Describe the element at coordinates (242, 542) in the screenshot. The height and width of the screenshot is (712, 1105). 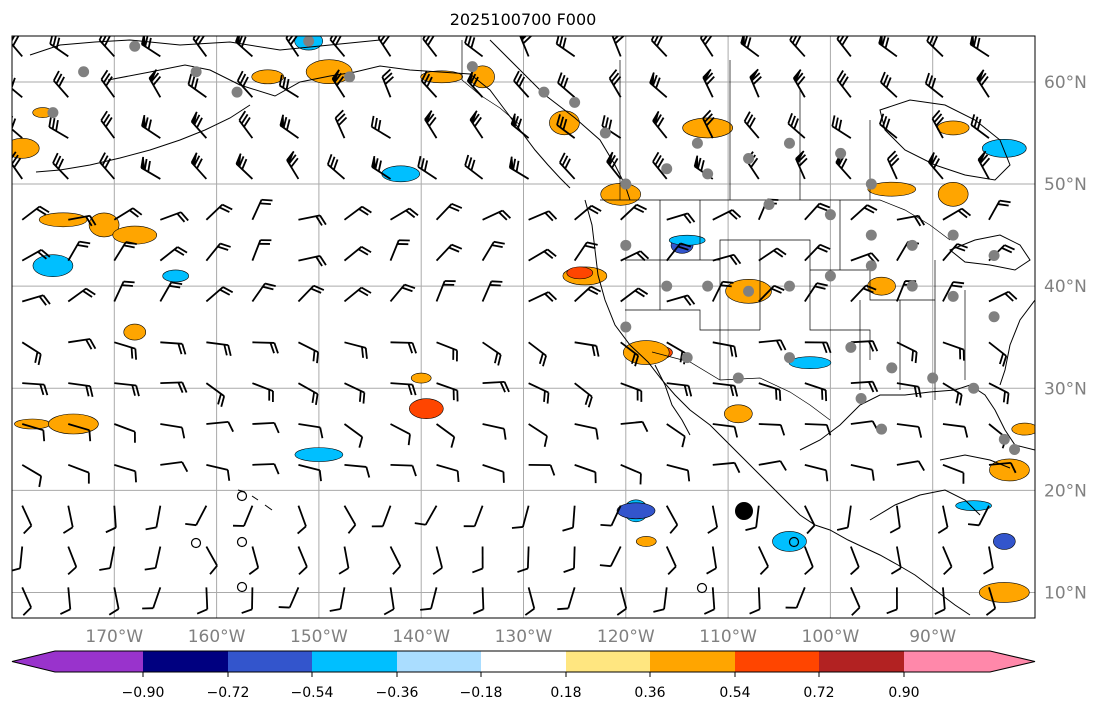
I see `calm-circle` at that location.